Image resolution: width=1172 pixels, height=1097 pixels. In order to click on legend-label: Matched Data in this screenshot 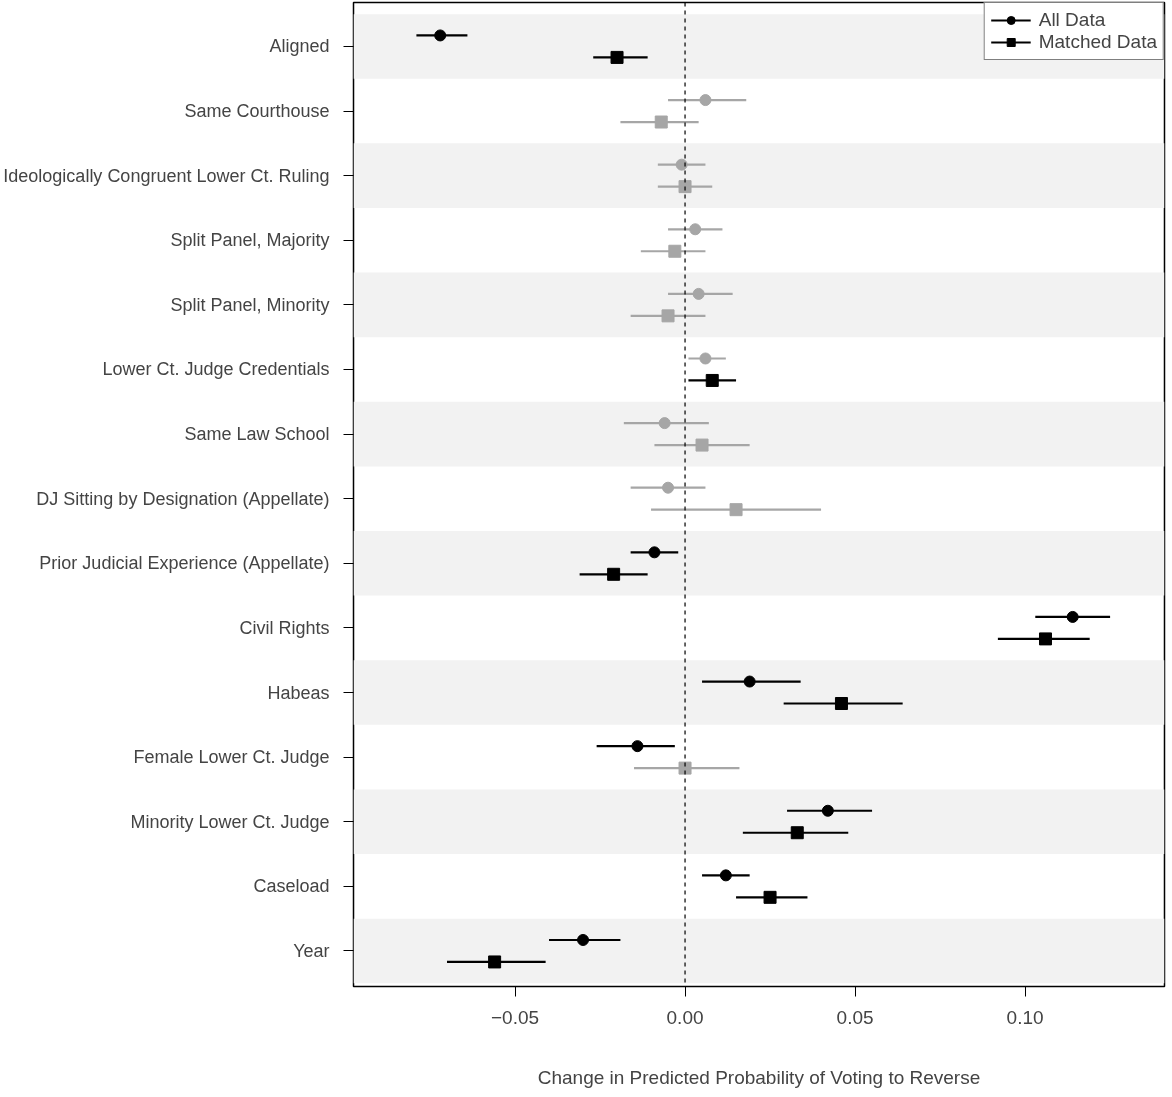, I will do `click(1097, 42)`.